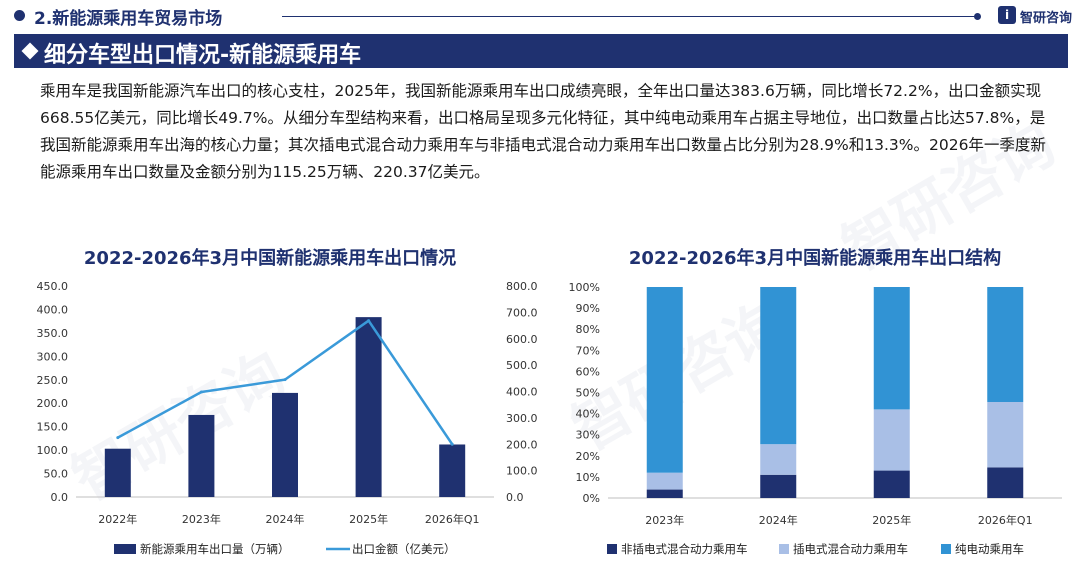  I want to click on bullet-dot-icon, so click(19, 15).